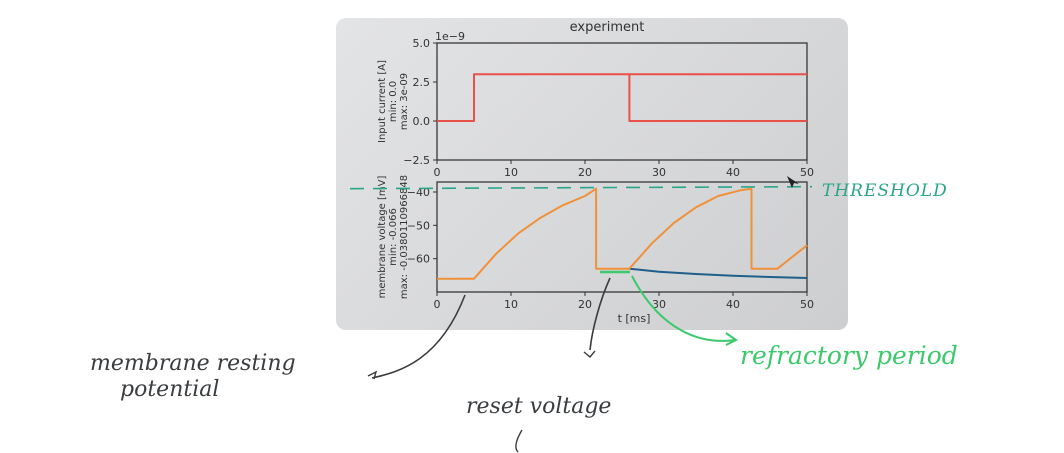  I want to click on y-tick-label: 2.5, so click(422, 82).